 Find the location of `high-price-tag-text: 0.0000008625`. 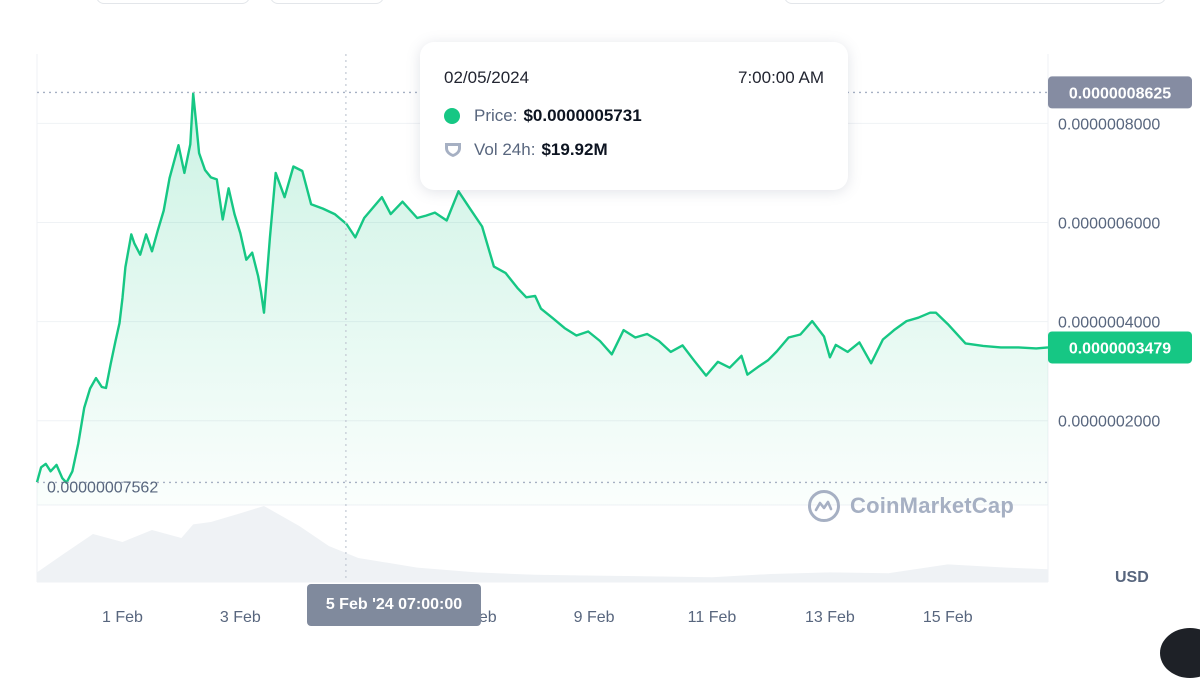

high-price-tag-text: 0.0000008625 is located at coordinates (1120, 93).